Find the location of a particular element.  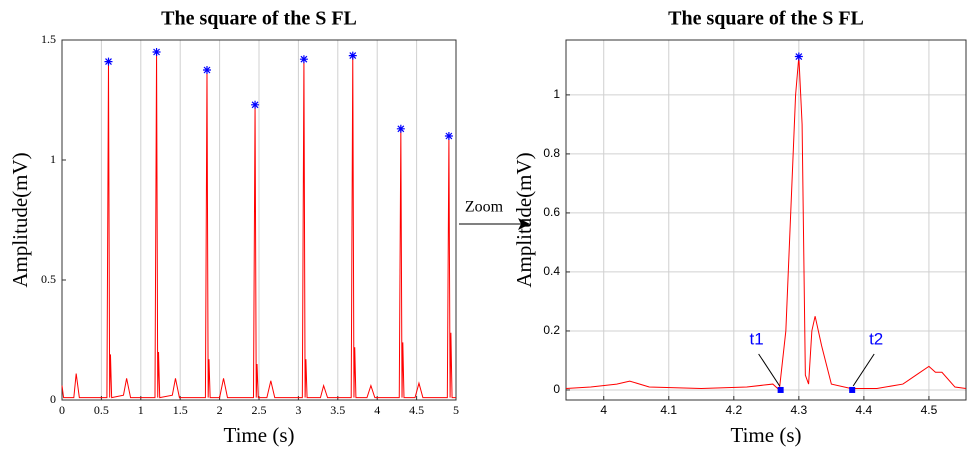

x-tick-label: 4.4 is located at coordinates (864, 410).